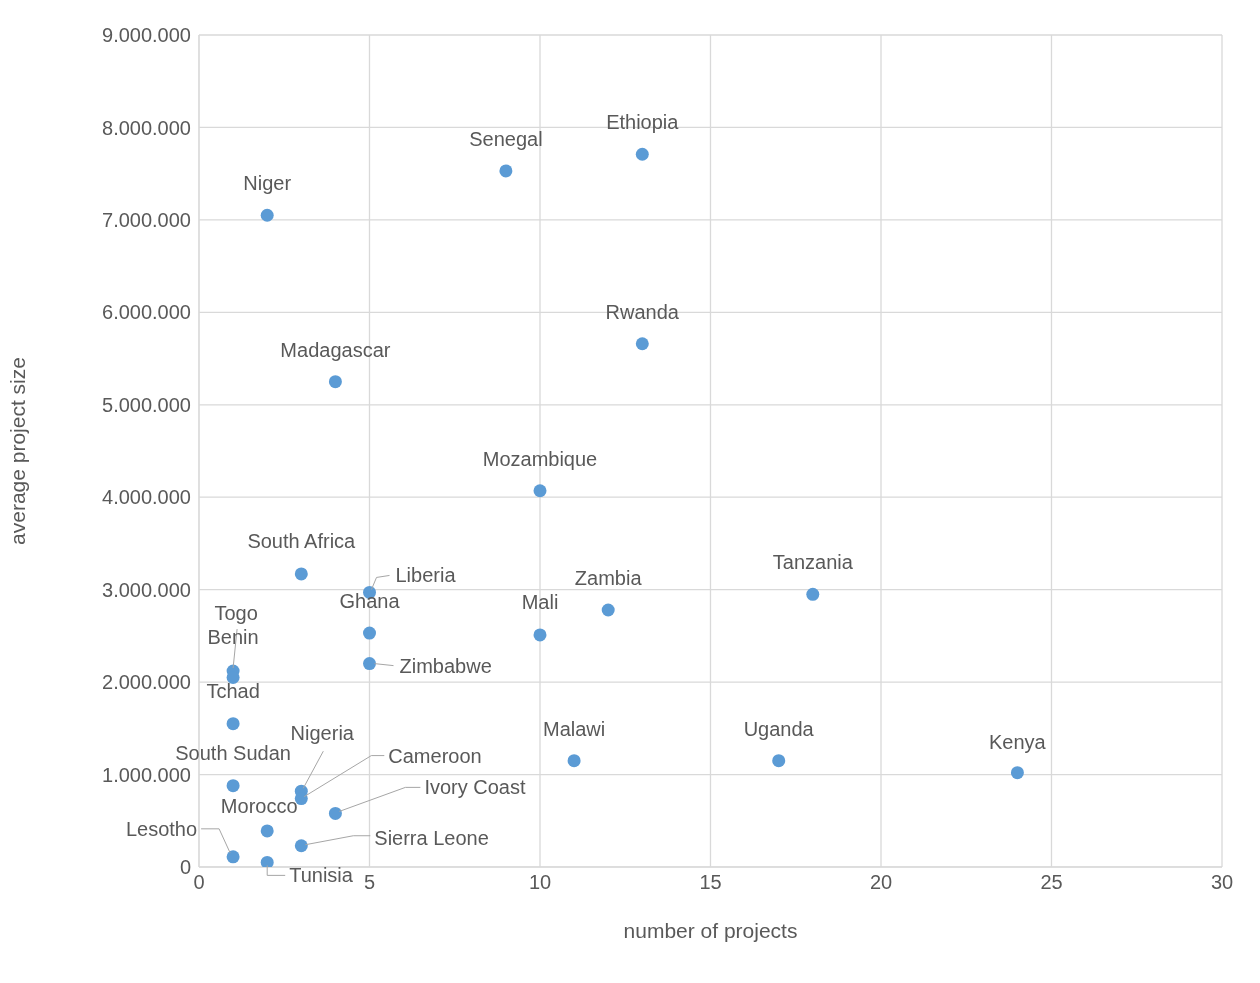 The width and height of the screenshot is (1260, 983). What do you see at coordinates (574, 728) in the screenshot?
I see `annotation: Malawi` at bounding box center [574, 728].